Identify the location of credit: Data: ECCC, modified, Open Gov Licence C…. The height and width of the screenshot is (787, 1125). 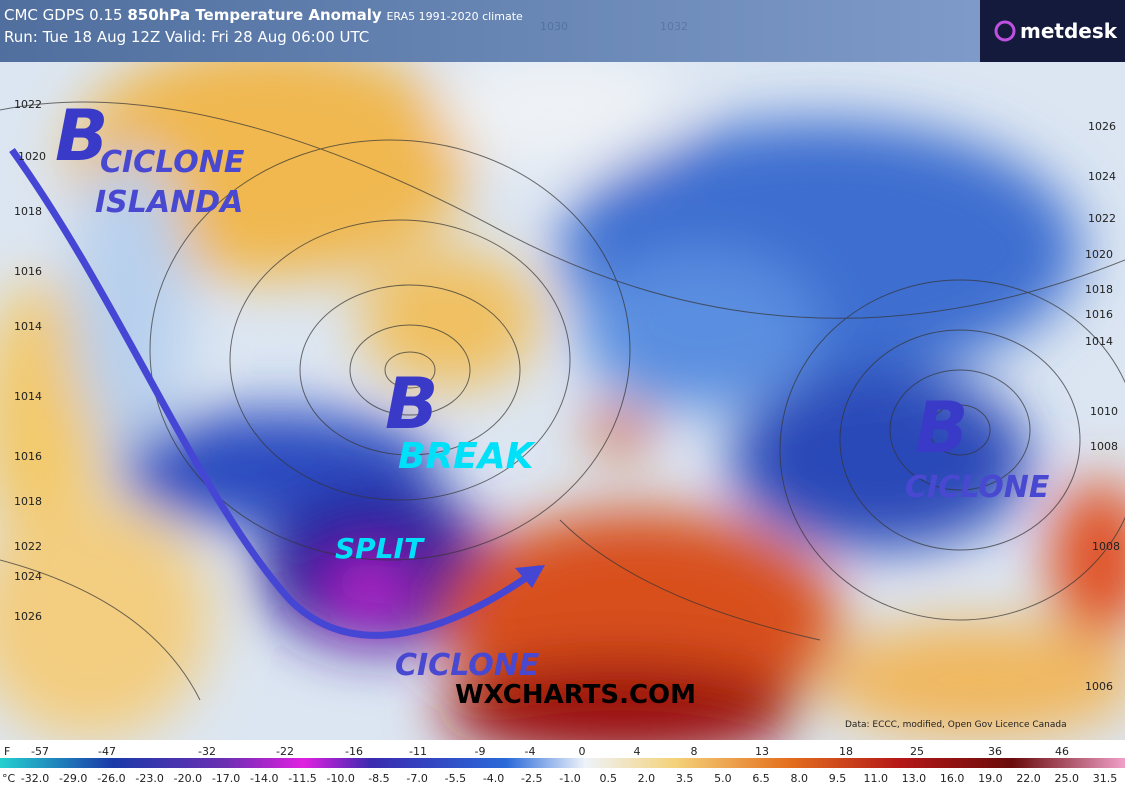
(956, 725).